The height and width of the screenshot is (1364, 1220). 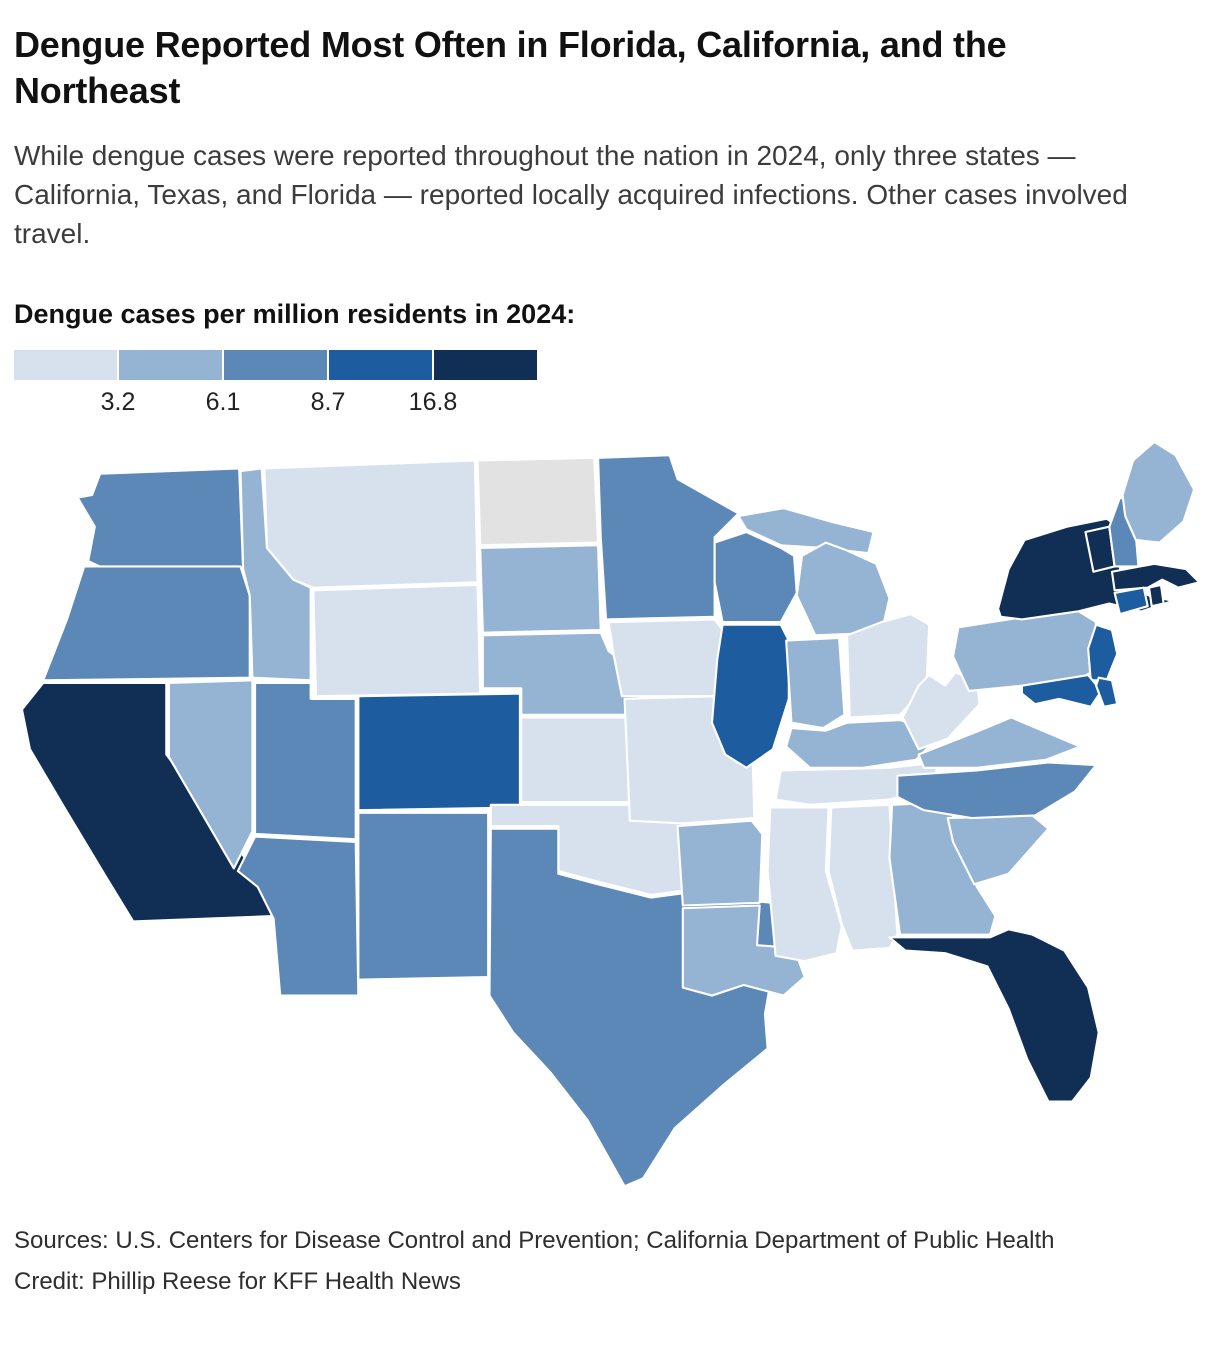 What do you see at coordinates (999, 743) in the screenshot?
I see `state-virginia` at bounding box center [999, 743].